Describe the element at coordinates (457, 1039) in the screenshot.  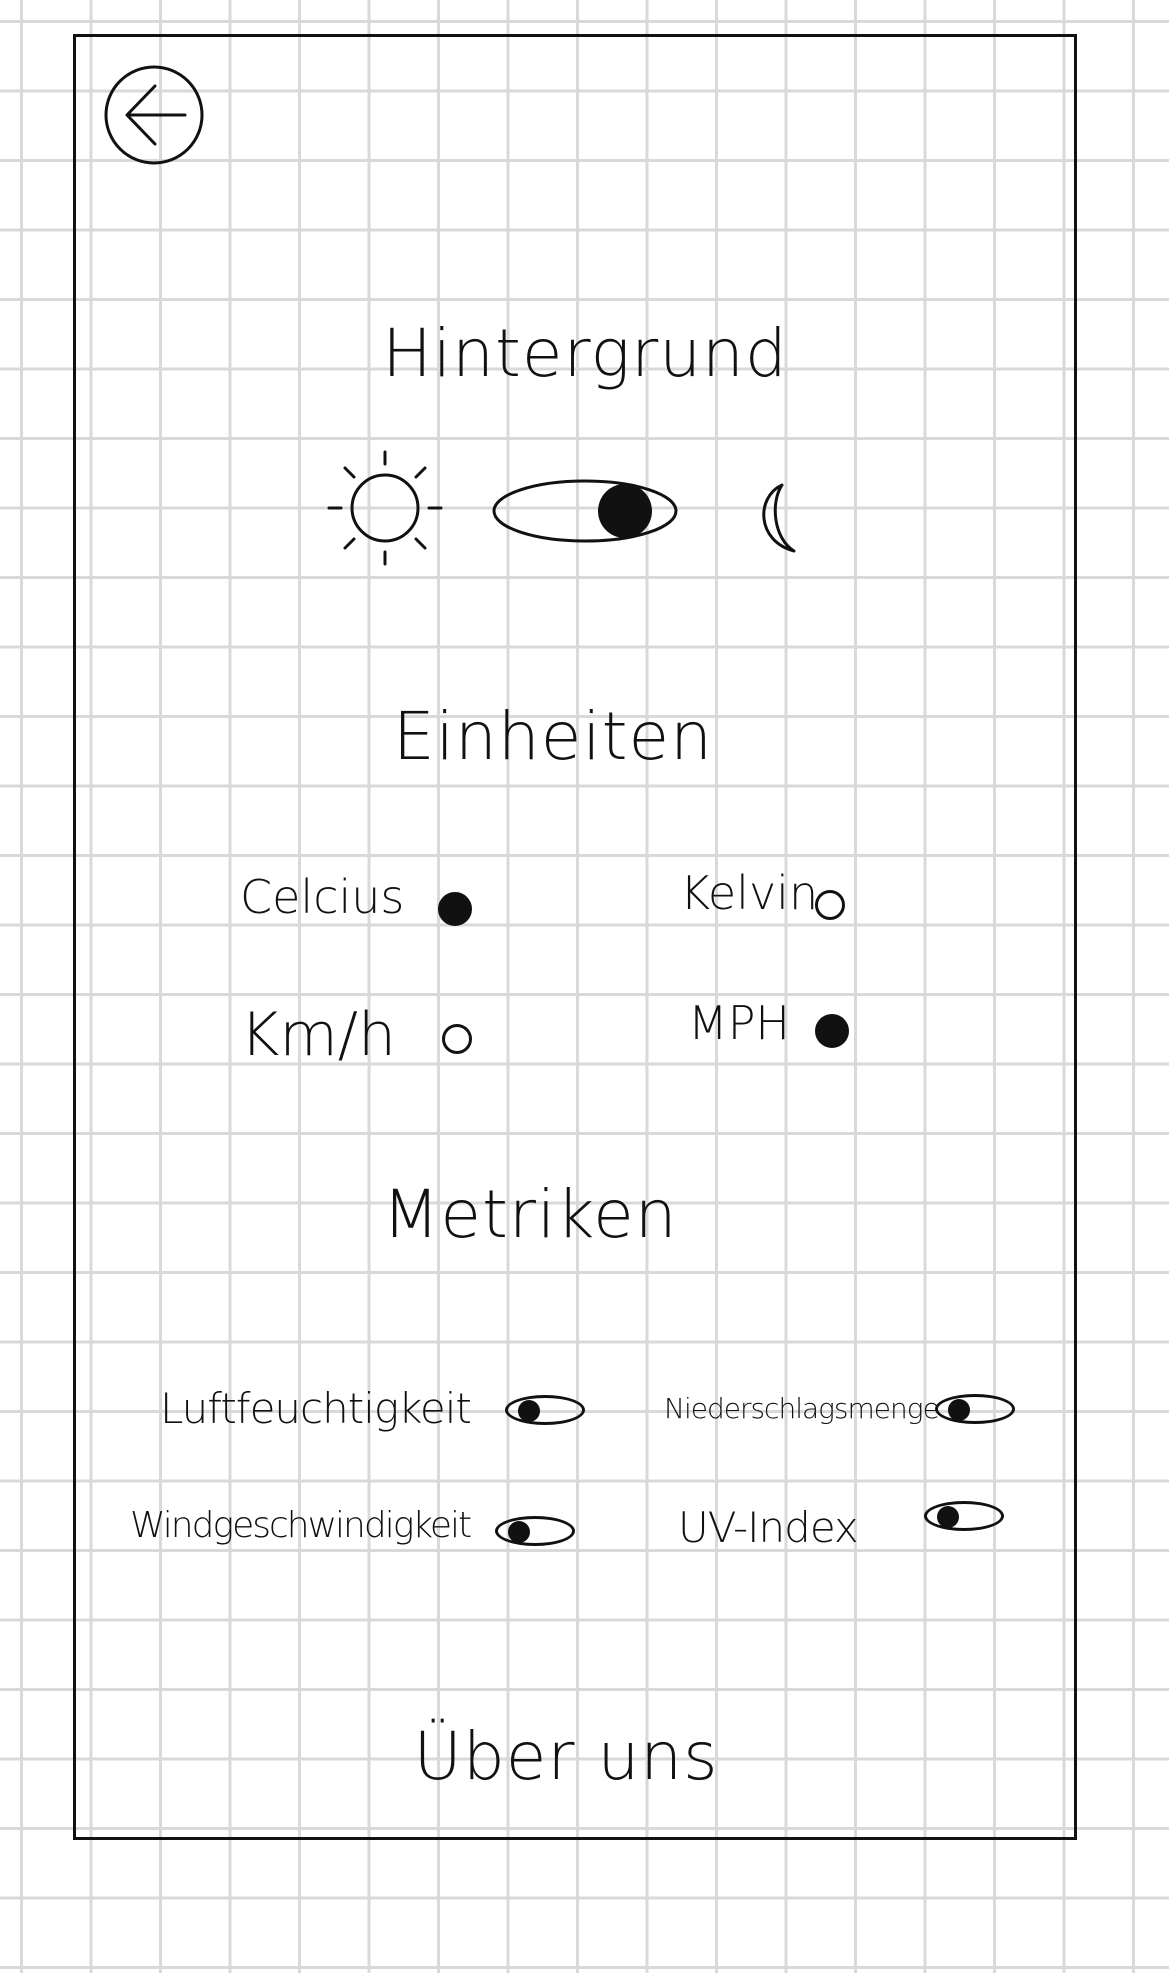
I see `kmh-radio` at that location.